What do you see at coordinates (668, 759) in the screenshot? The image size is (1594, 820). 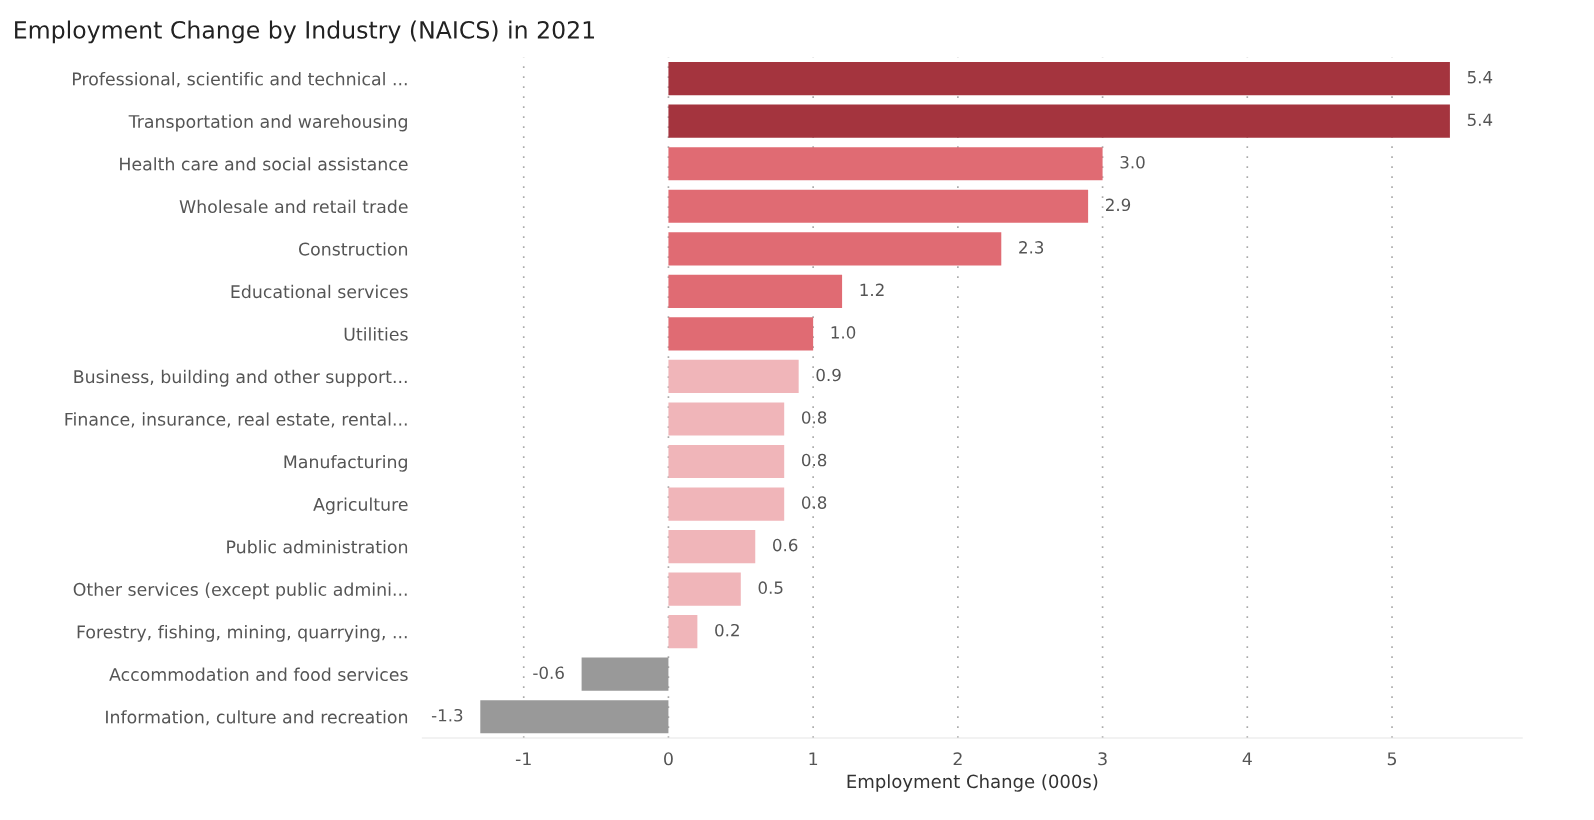 I see `x-tick-label: 0` at bounding box center [668, 759].